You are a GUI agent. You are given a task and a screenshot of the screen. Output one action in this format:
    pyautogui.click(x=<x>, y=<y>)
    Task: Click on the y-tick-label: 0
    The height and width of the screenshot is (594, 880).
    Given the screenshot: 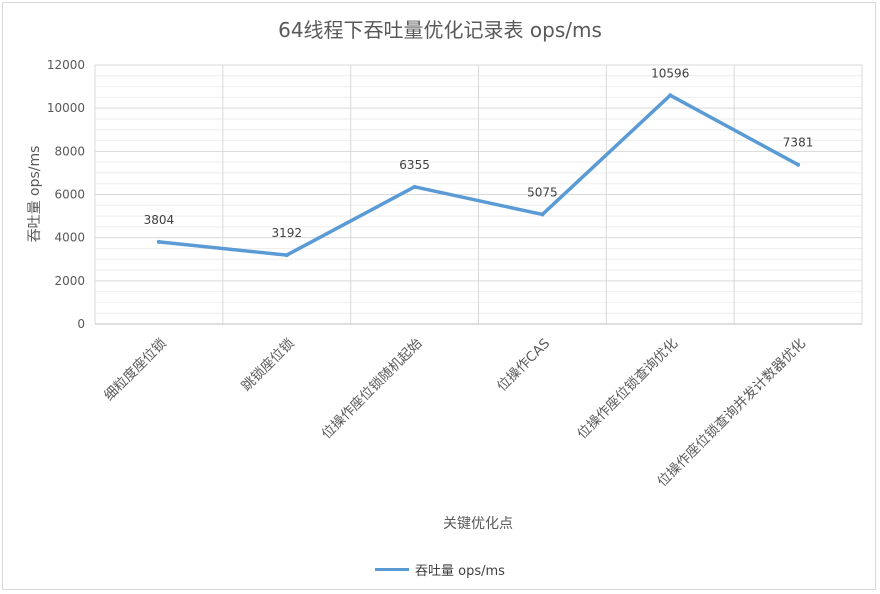 What is the action you would take?
    pyautogui.click(x=81, y=324)
    